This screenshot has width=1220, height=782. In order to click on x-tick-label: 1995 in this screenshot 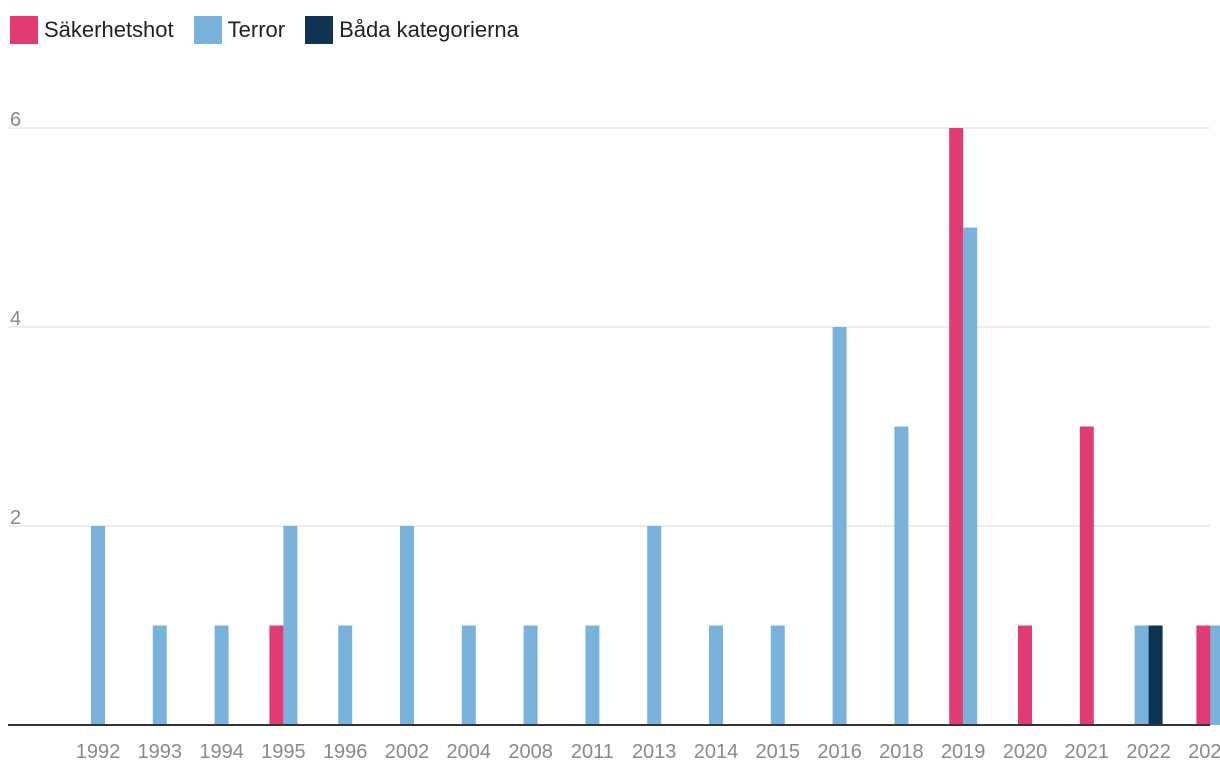, I will do `click(283, 752)`.